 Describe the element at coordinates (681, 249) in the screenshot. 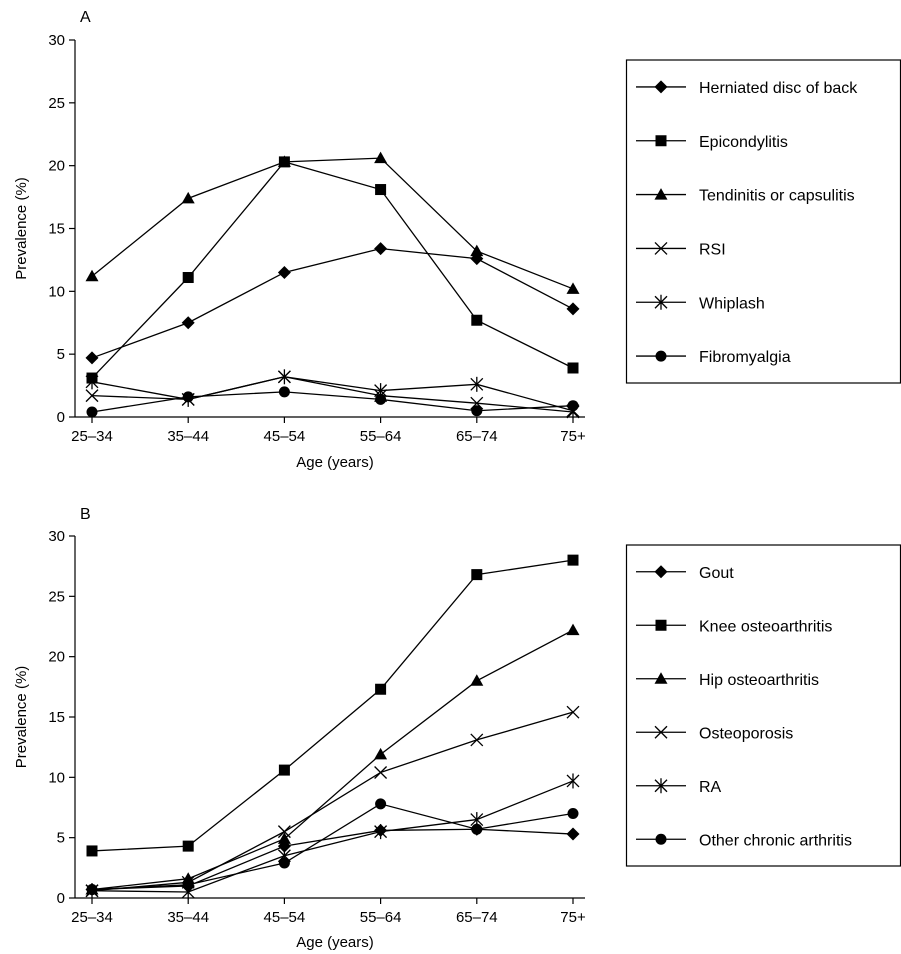

I see `legend-entry: RSI` at that location.